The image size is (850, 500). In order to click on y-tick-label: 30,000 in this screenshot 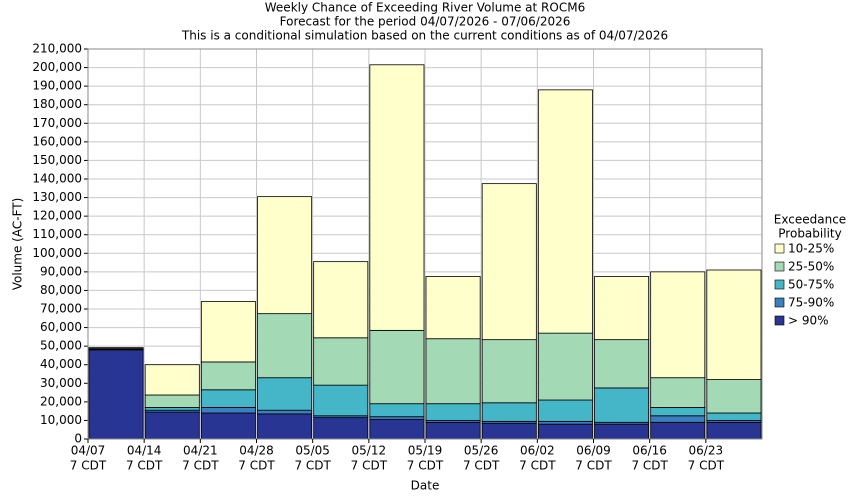, I will do `click(61, 383)`.